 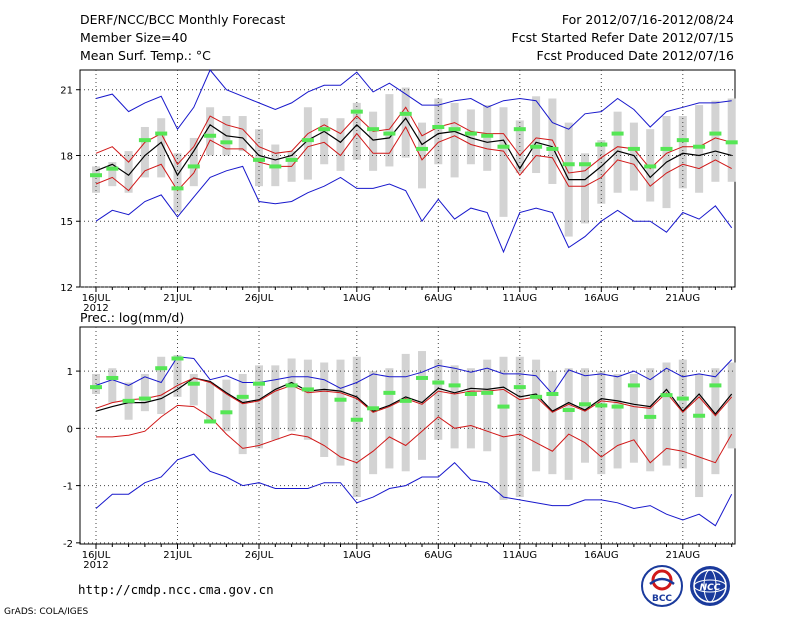 What do you see at coordinates (177, 555) in the screenshot?
I see `prec-xtick-label: 21JUL` at bounding box center [177, 555].